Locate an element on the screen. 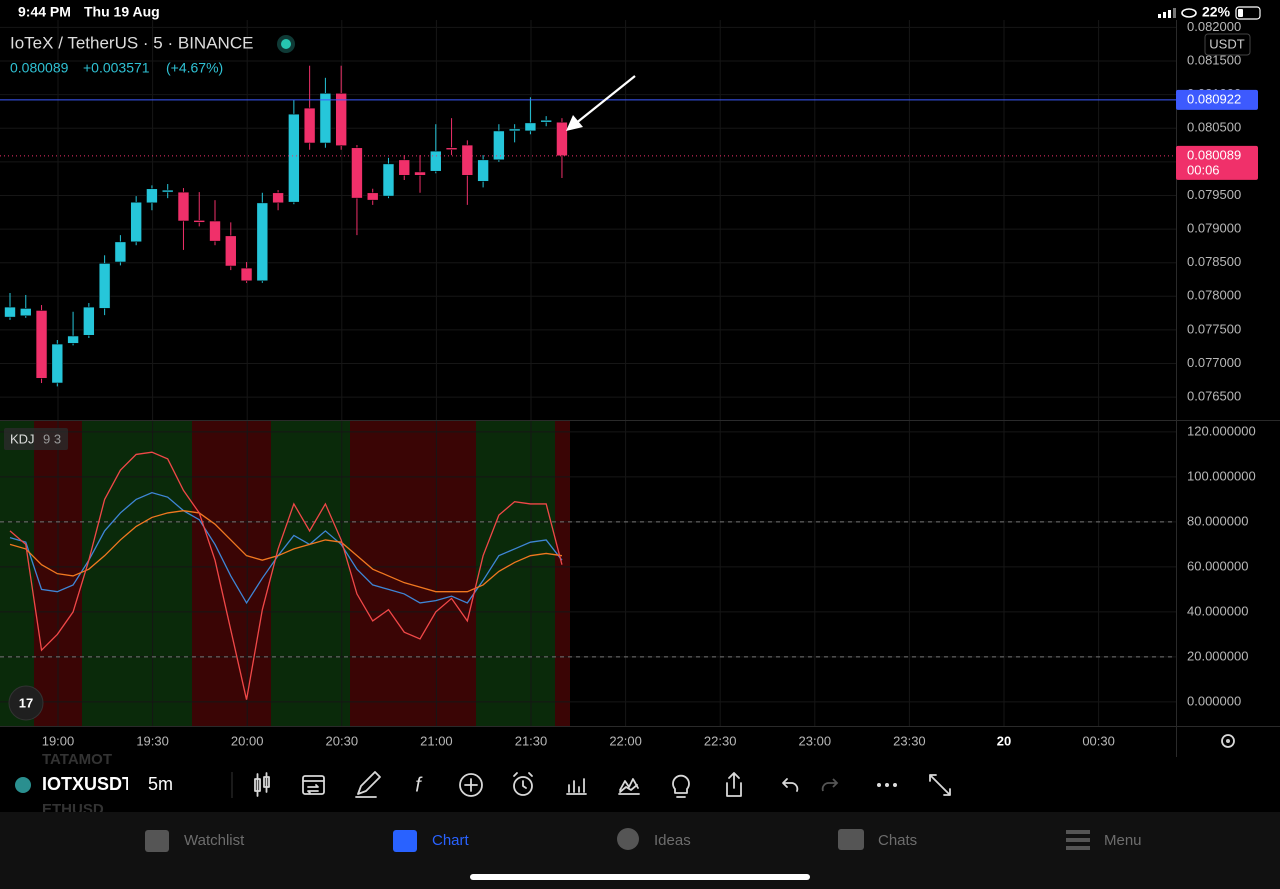 The height and width of the screenshot is (889, 1280). symbol-icon is located at coordinates (23, 785).